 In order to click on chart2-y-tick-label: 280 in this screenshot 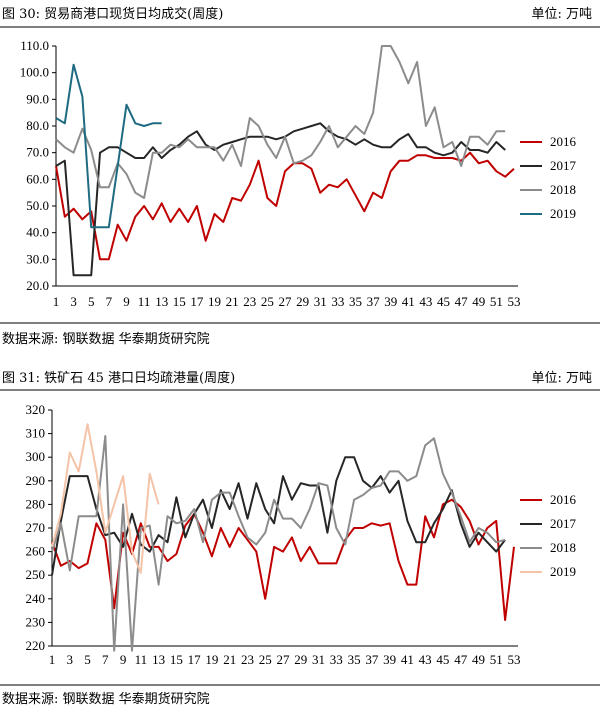, I will do `click(36, 503)`.